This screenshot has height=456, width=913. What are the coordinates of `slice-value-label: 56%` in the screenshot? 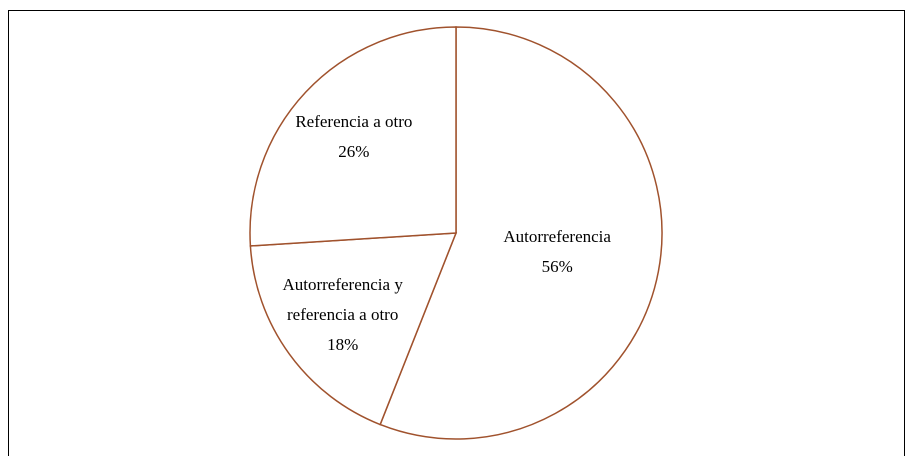 It's located at (557, 267).